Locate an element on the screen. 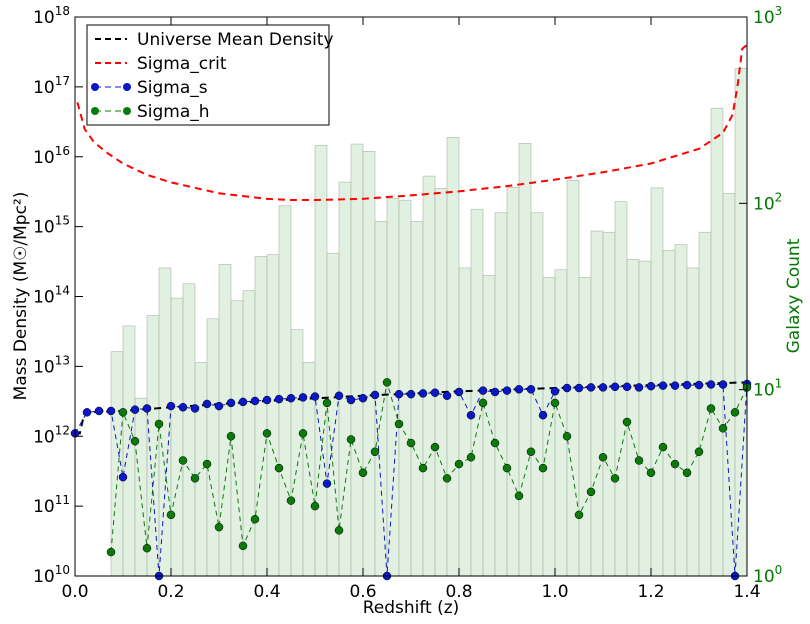 The width and height of the screenshot is (810, 624). tick-label: 10¹⁵ is located at coordinates (51, 226).